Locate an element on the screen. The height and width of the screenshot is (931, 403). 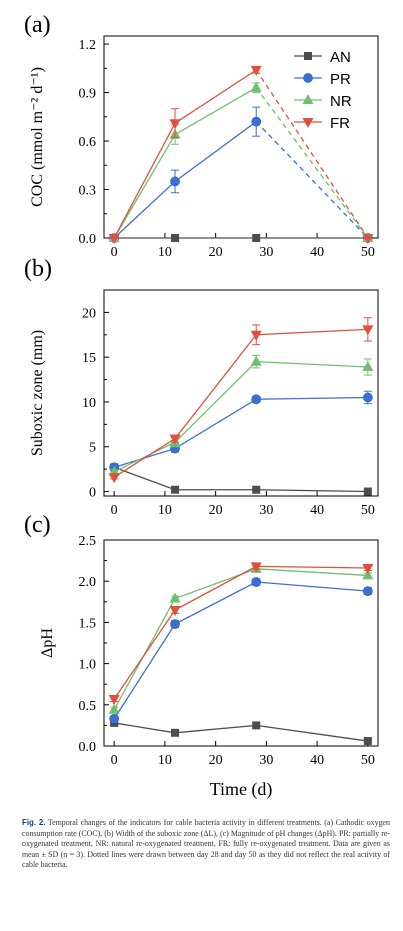
y-tick-label: 0 is located at coordinates (92, 493).